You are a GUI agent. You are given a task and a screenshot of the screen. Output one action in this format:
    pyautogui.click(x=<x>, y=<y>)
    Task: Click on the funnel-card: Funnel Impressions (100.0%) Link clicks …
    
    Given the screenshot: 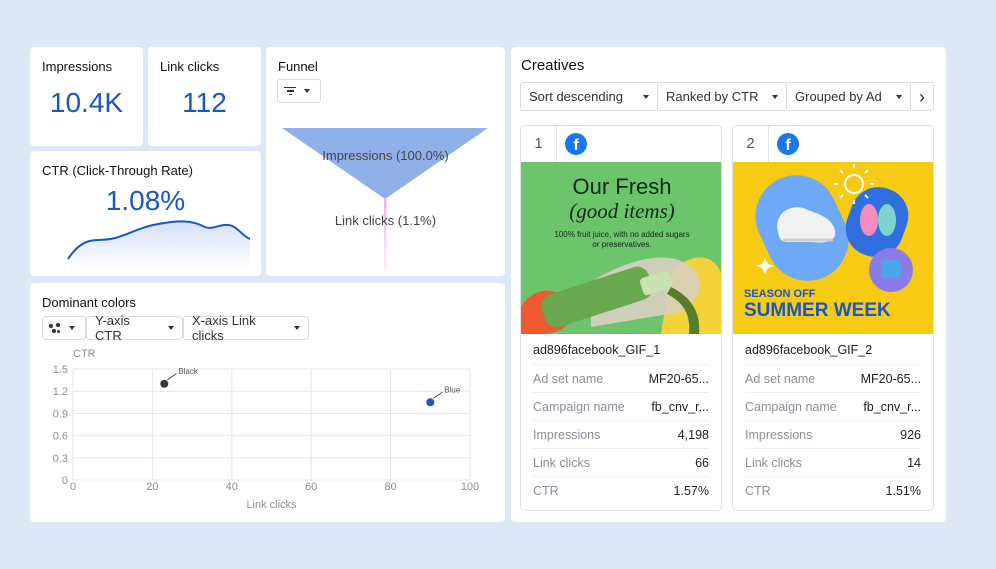 What is the action you would take?
    pyautogui.click(x=385, y=161)
    